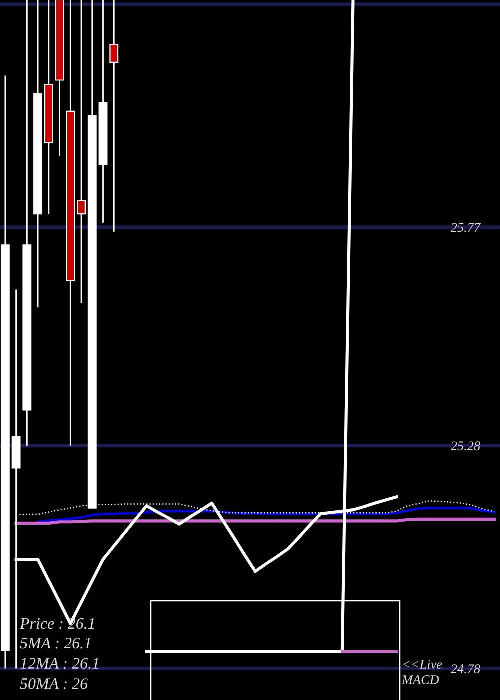 The width and height of the screenshot is (500, 700). What do you see at coordinates (466, 227) in the screenshot?
I see `y-tick-label: 25.77` at bounding box center [466, 227].